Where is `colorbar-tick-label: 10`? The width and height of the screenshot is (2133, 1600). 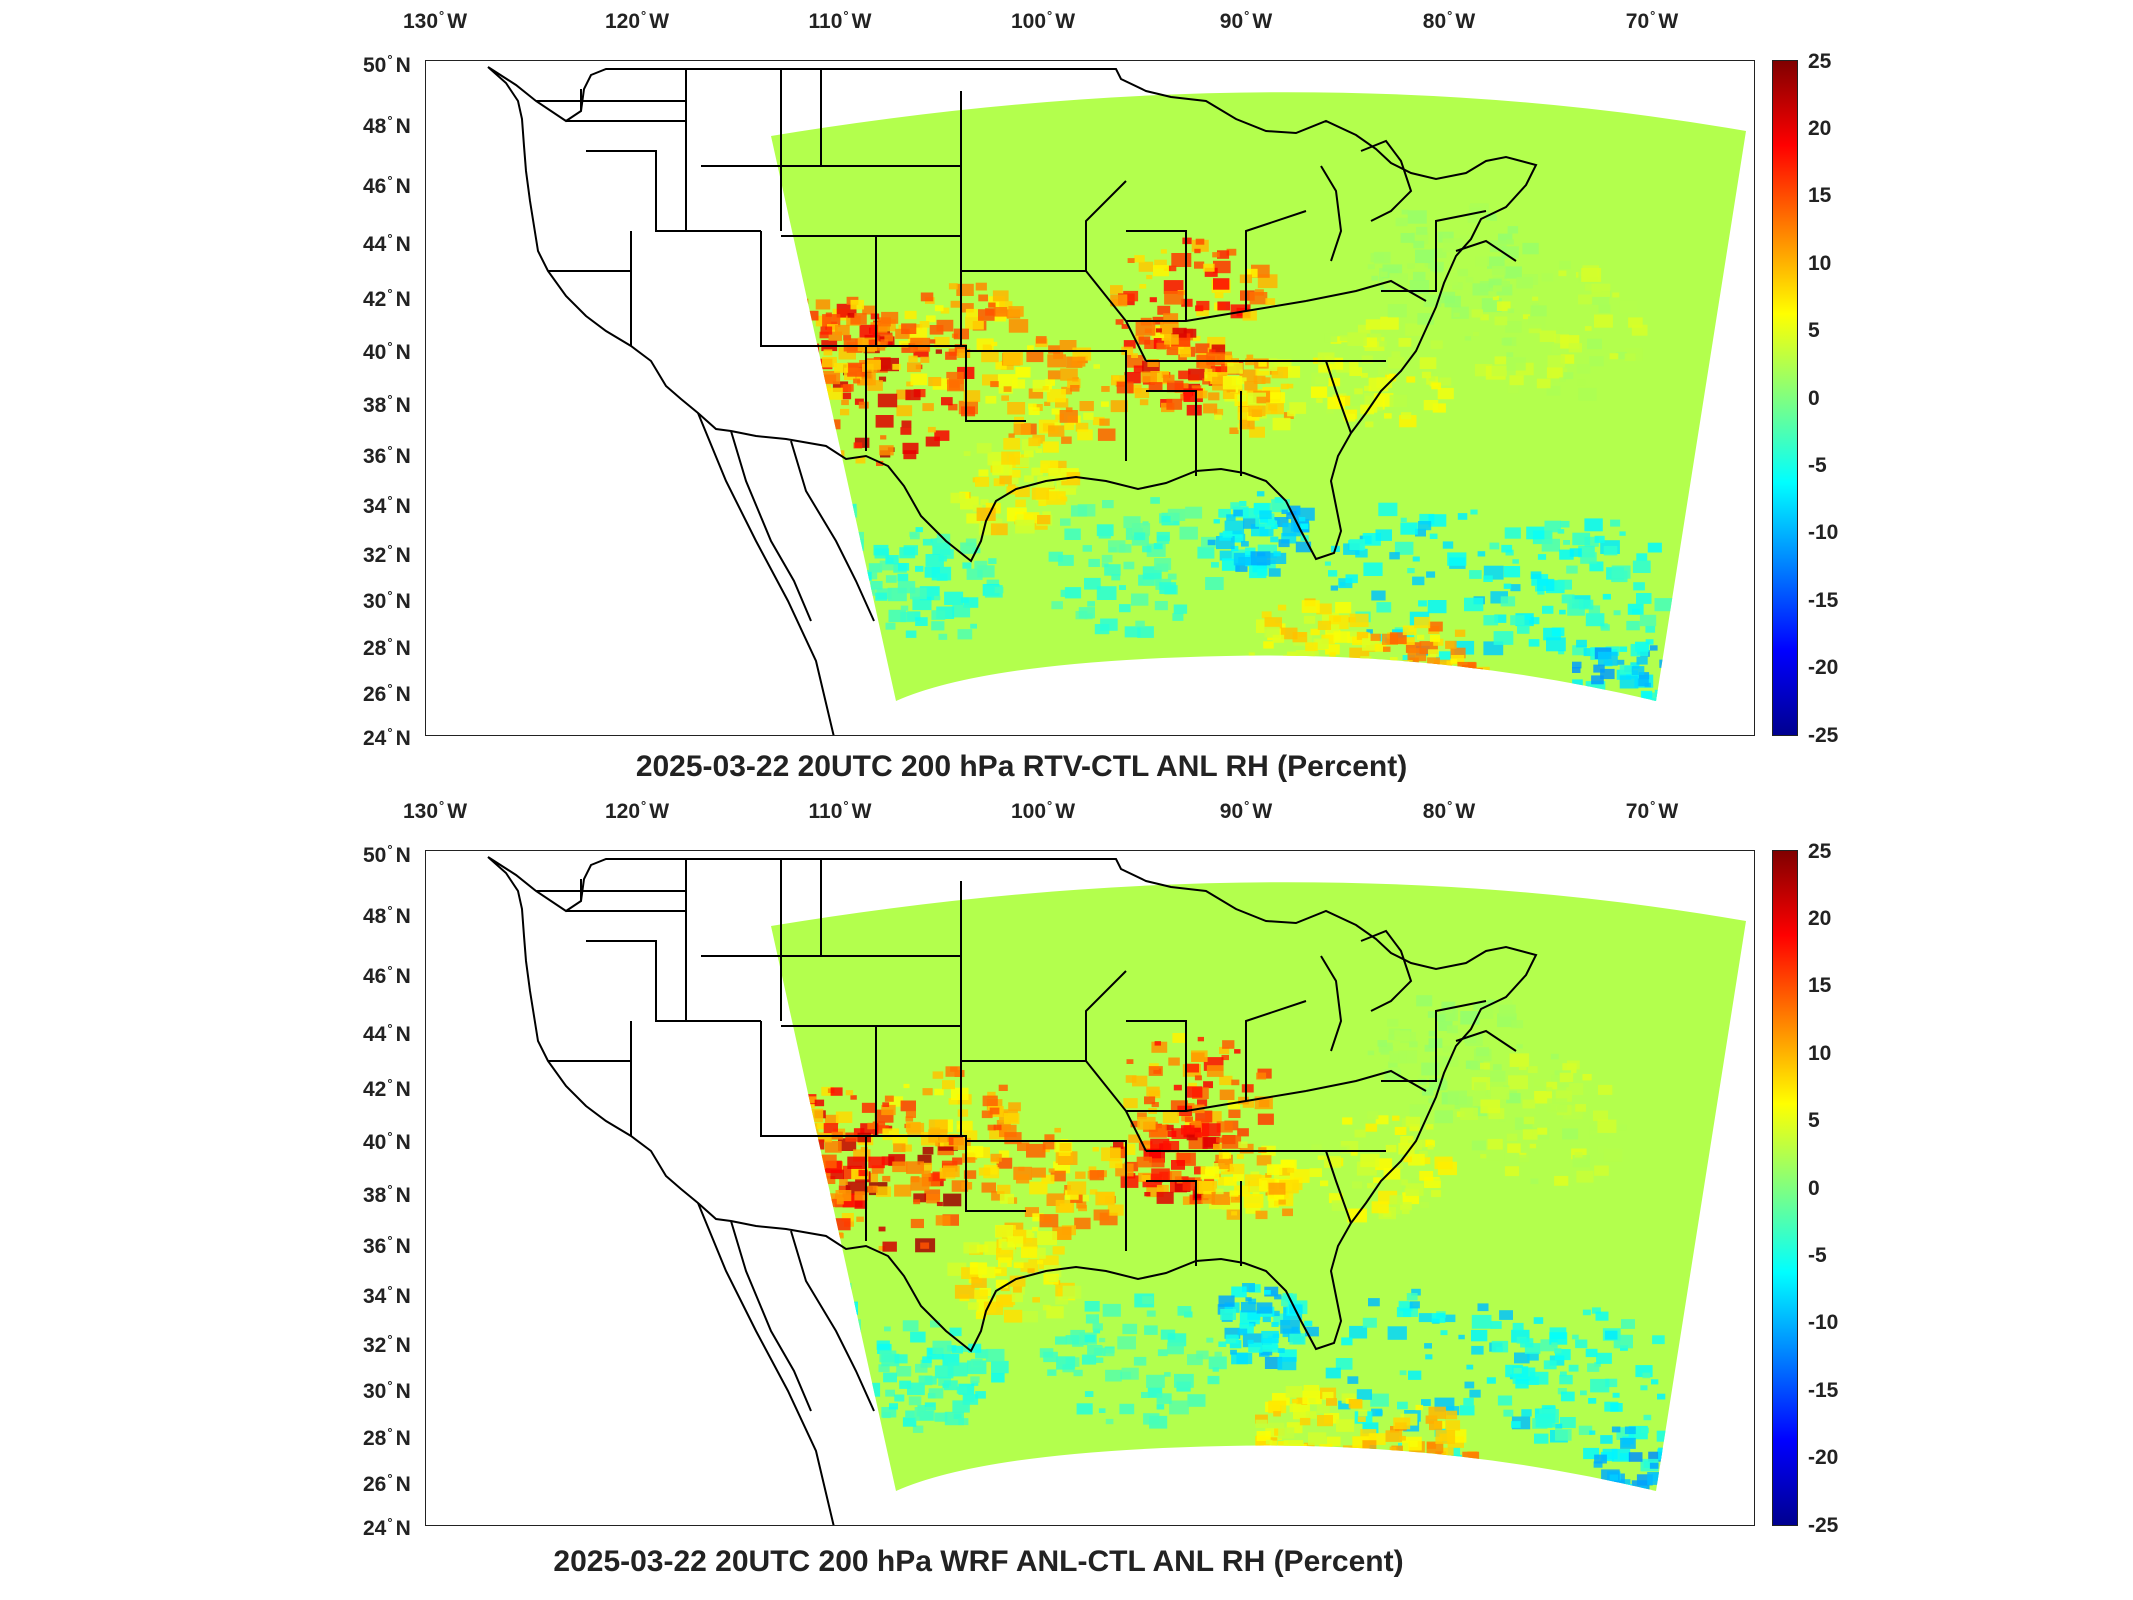 colorbar-tick-label: 10 is located at coordinates (1820, 263).